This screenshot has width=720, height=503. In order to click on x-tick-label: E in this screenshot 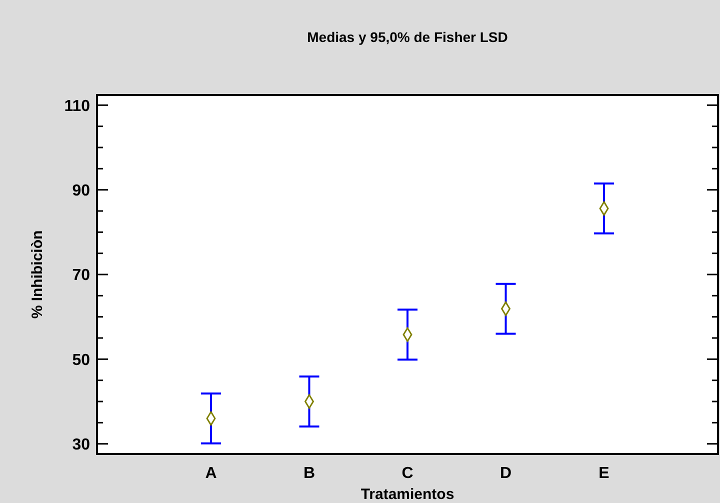, I will do `click(604, 473)`.